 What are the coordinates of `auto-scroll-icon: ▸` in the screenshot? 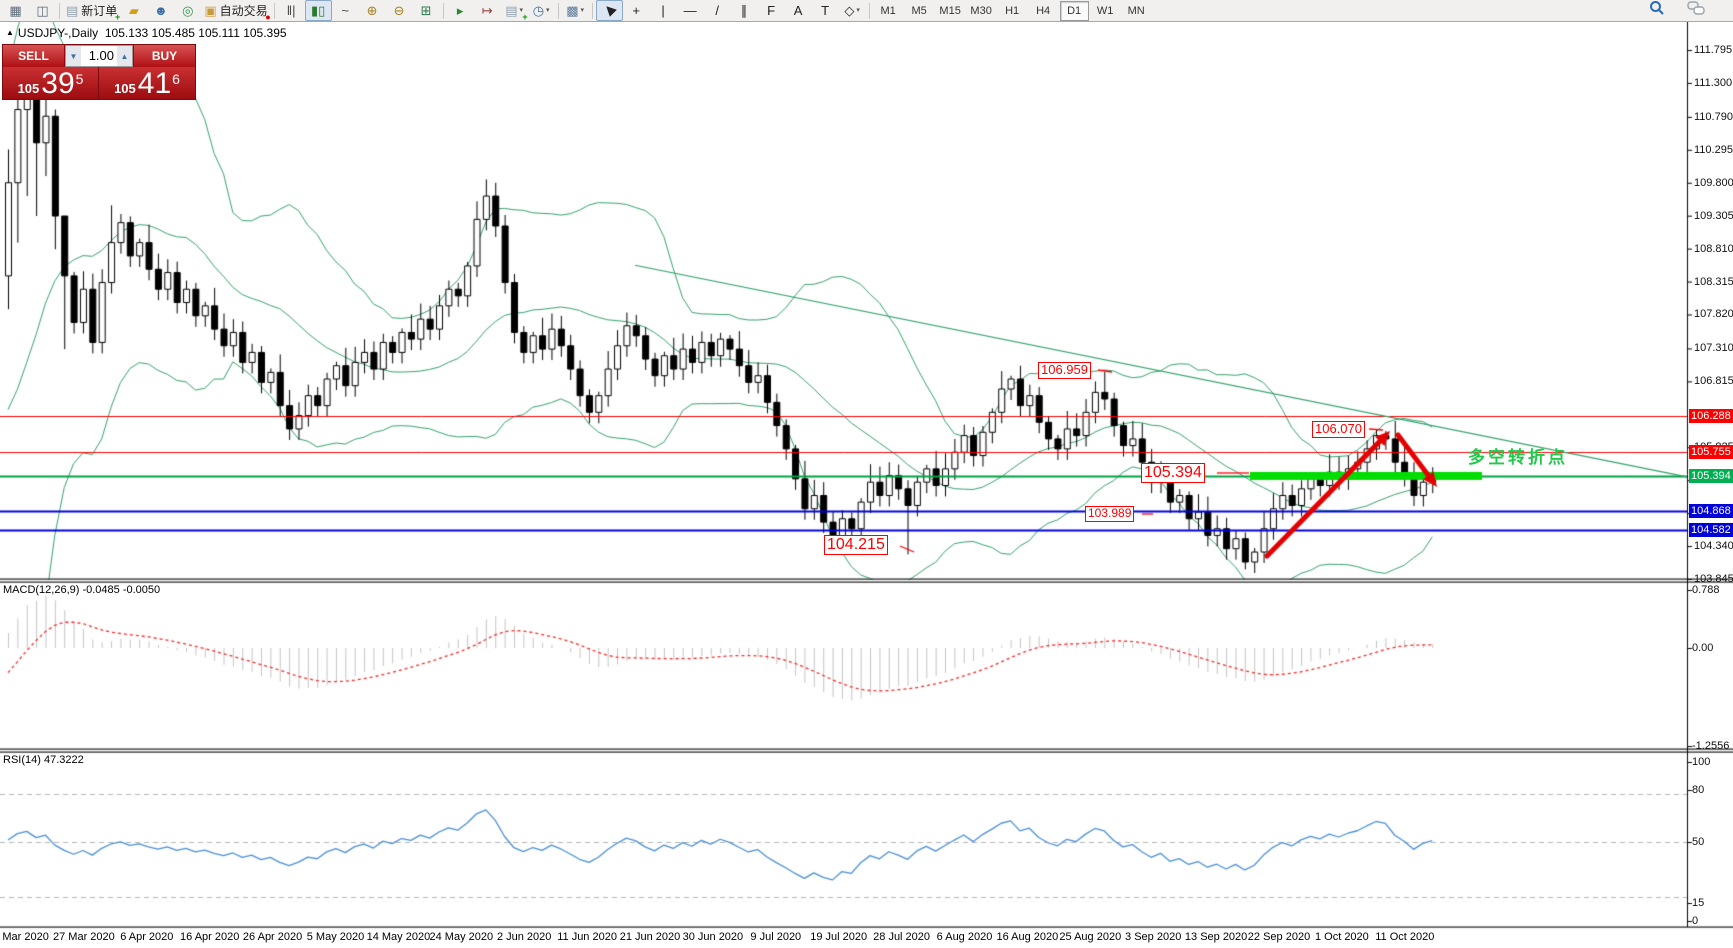 It's located at (460, 10).